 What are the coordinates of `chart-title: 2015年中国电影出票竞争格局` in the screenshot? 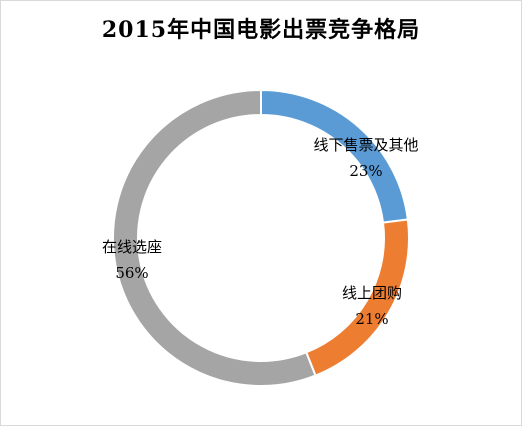 It's located at (261, 30).